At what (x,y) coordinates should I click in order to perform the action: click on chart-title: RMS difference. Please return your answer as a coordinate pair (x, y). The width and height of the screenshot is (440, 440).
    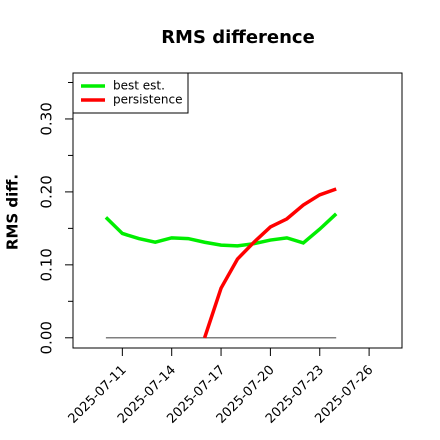
    Looking at the image, I should click on (238, 37).